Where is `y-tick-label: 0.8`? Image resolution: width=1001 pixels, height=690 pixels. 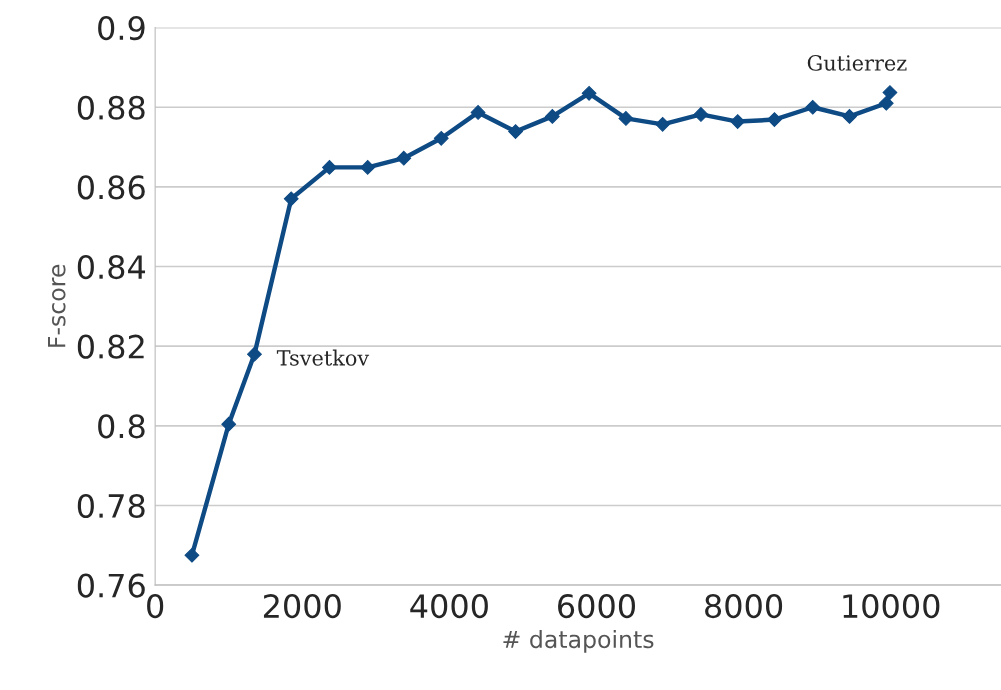 y-tick-label: 0.8 is located at coordinates (121, 426).